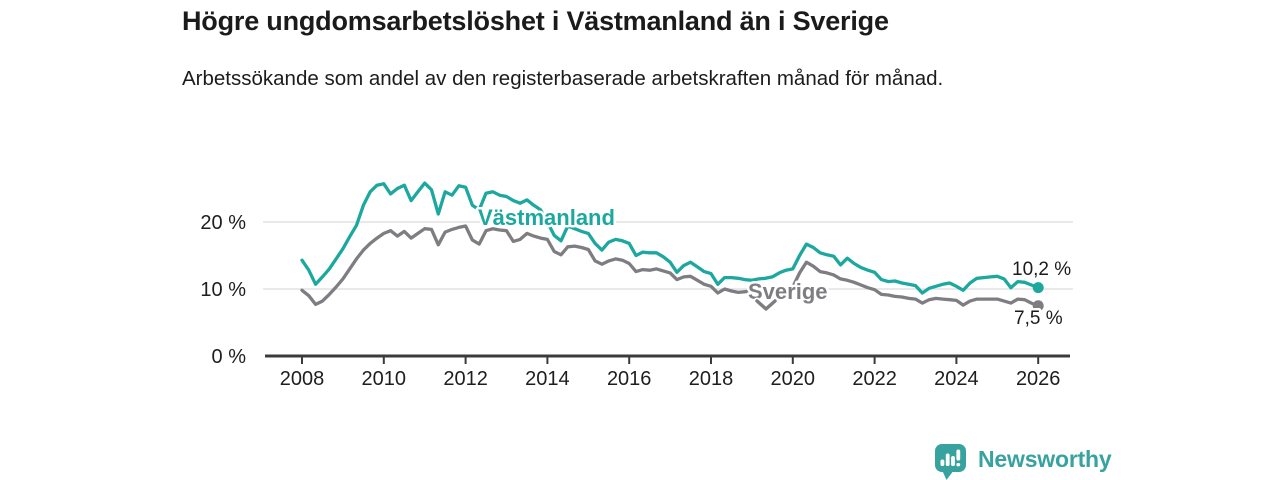  I want to click on end-value-label-vastmanland: 10,2 %, so click(1041, 269).